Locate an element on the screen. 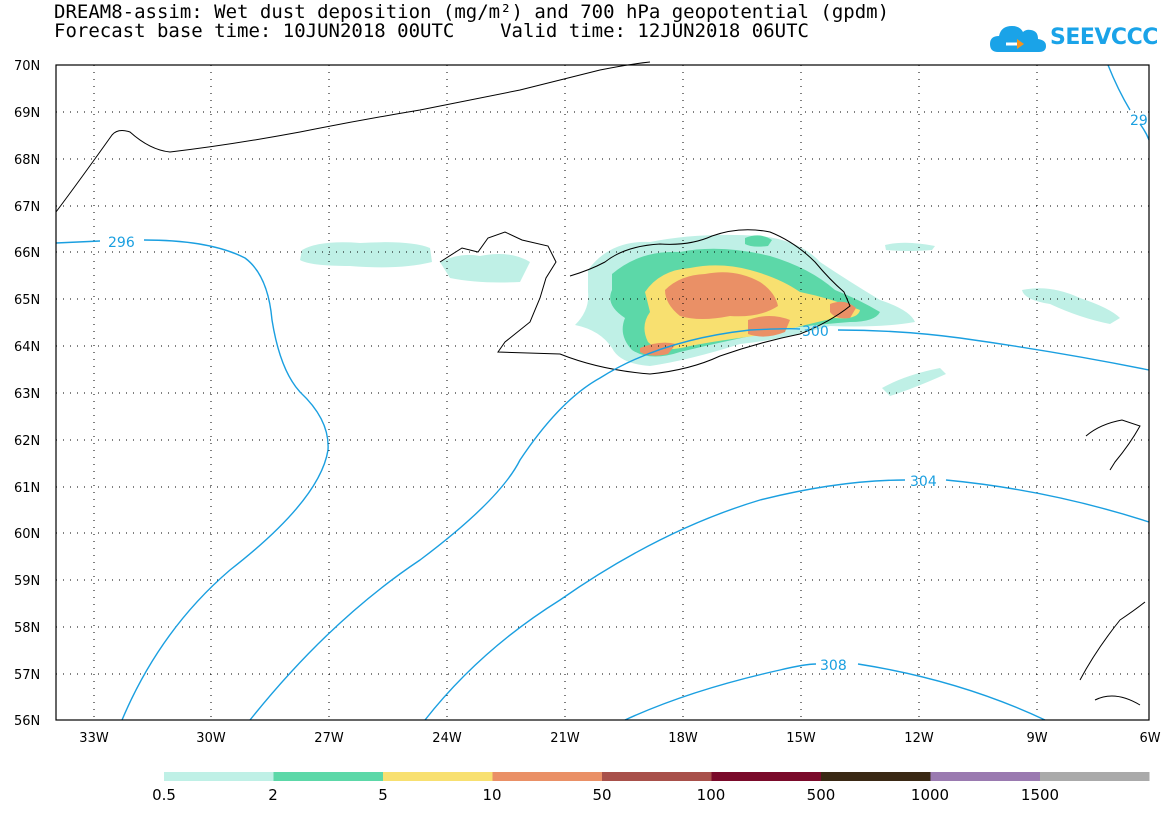 Image resolution: width=1175 pixels, height=815 pixels. lon-label: 12W is located at coordinates (919, 738).